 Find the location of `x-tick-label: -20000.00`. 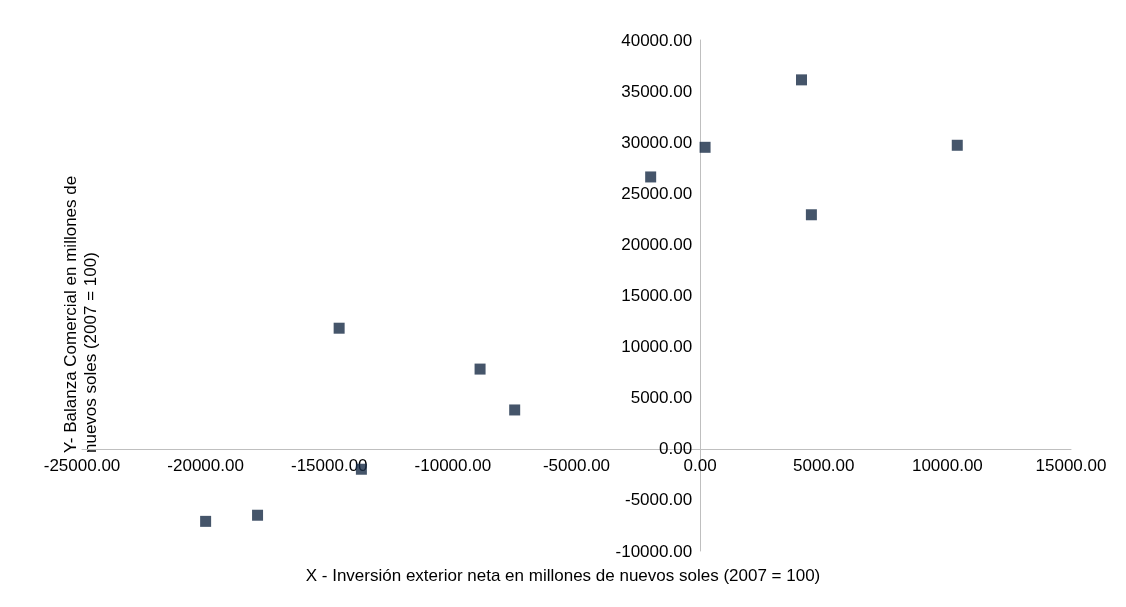

x-tick-label: -20000.00 is located at coordinates (205, 465).